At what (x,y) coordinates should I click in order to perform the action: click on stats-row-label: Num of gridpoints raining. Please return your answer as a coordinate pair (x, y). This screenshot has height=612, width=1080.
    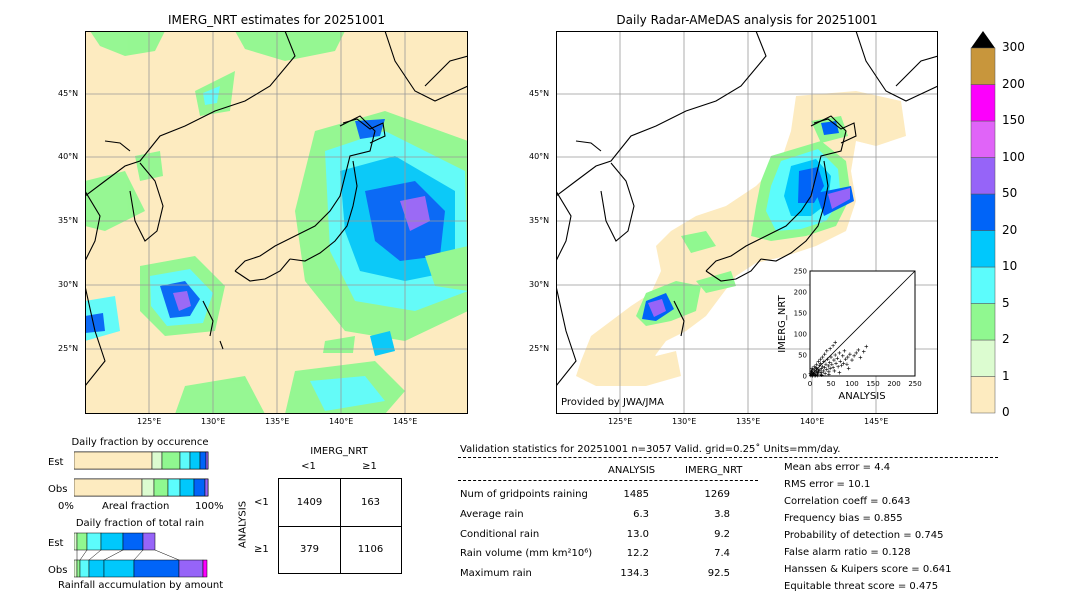
    Looking at the image, I should click on (524, 494).